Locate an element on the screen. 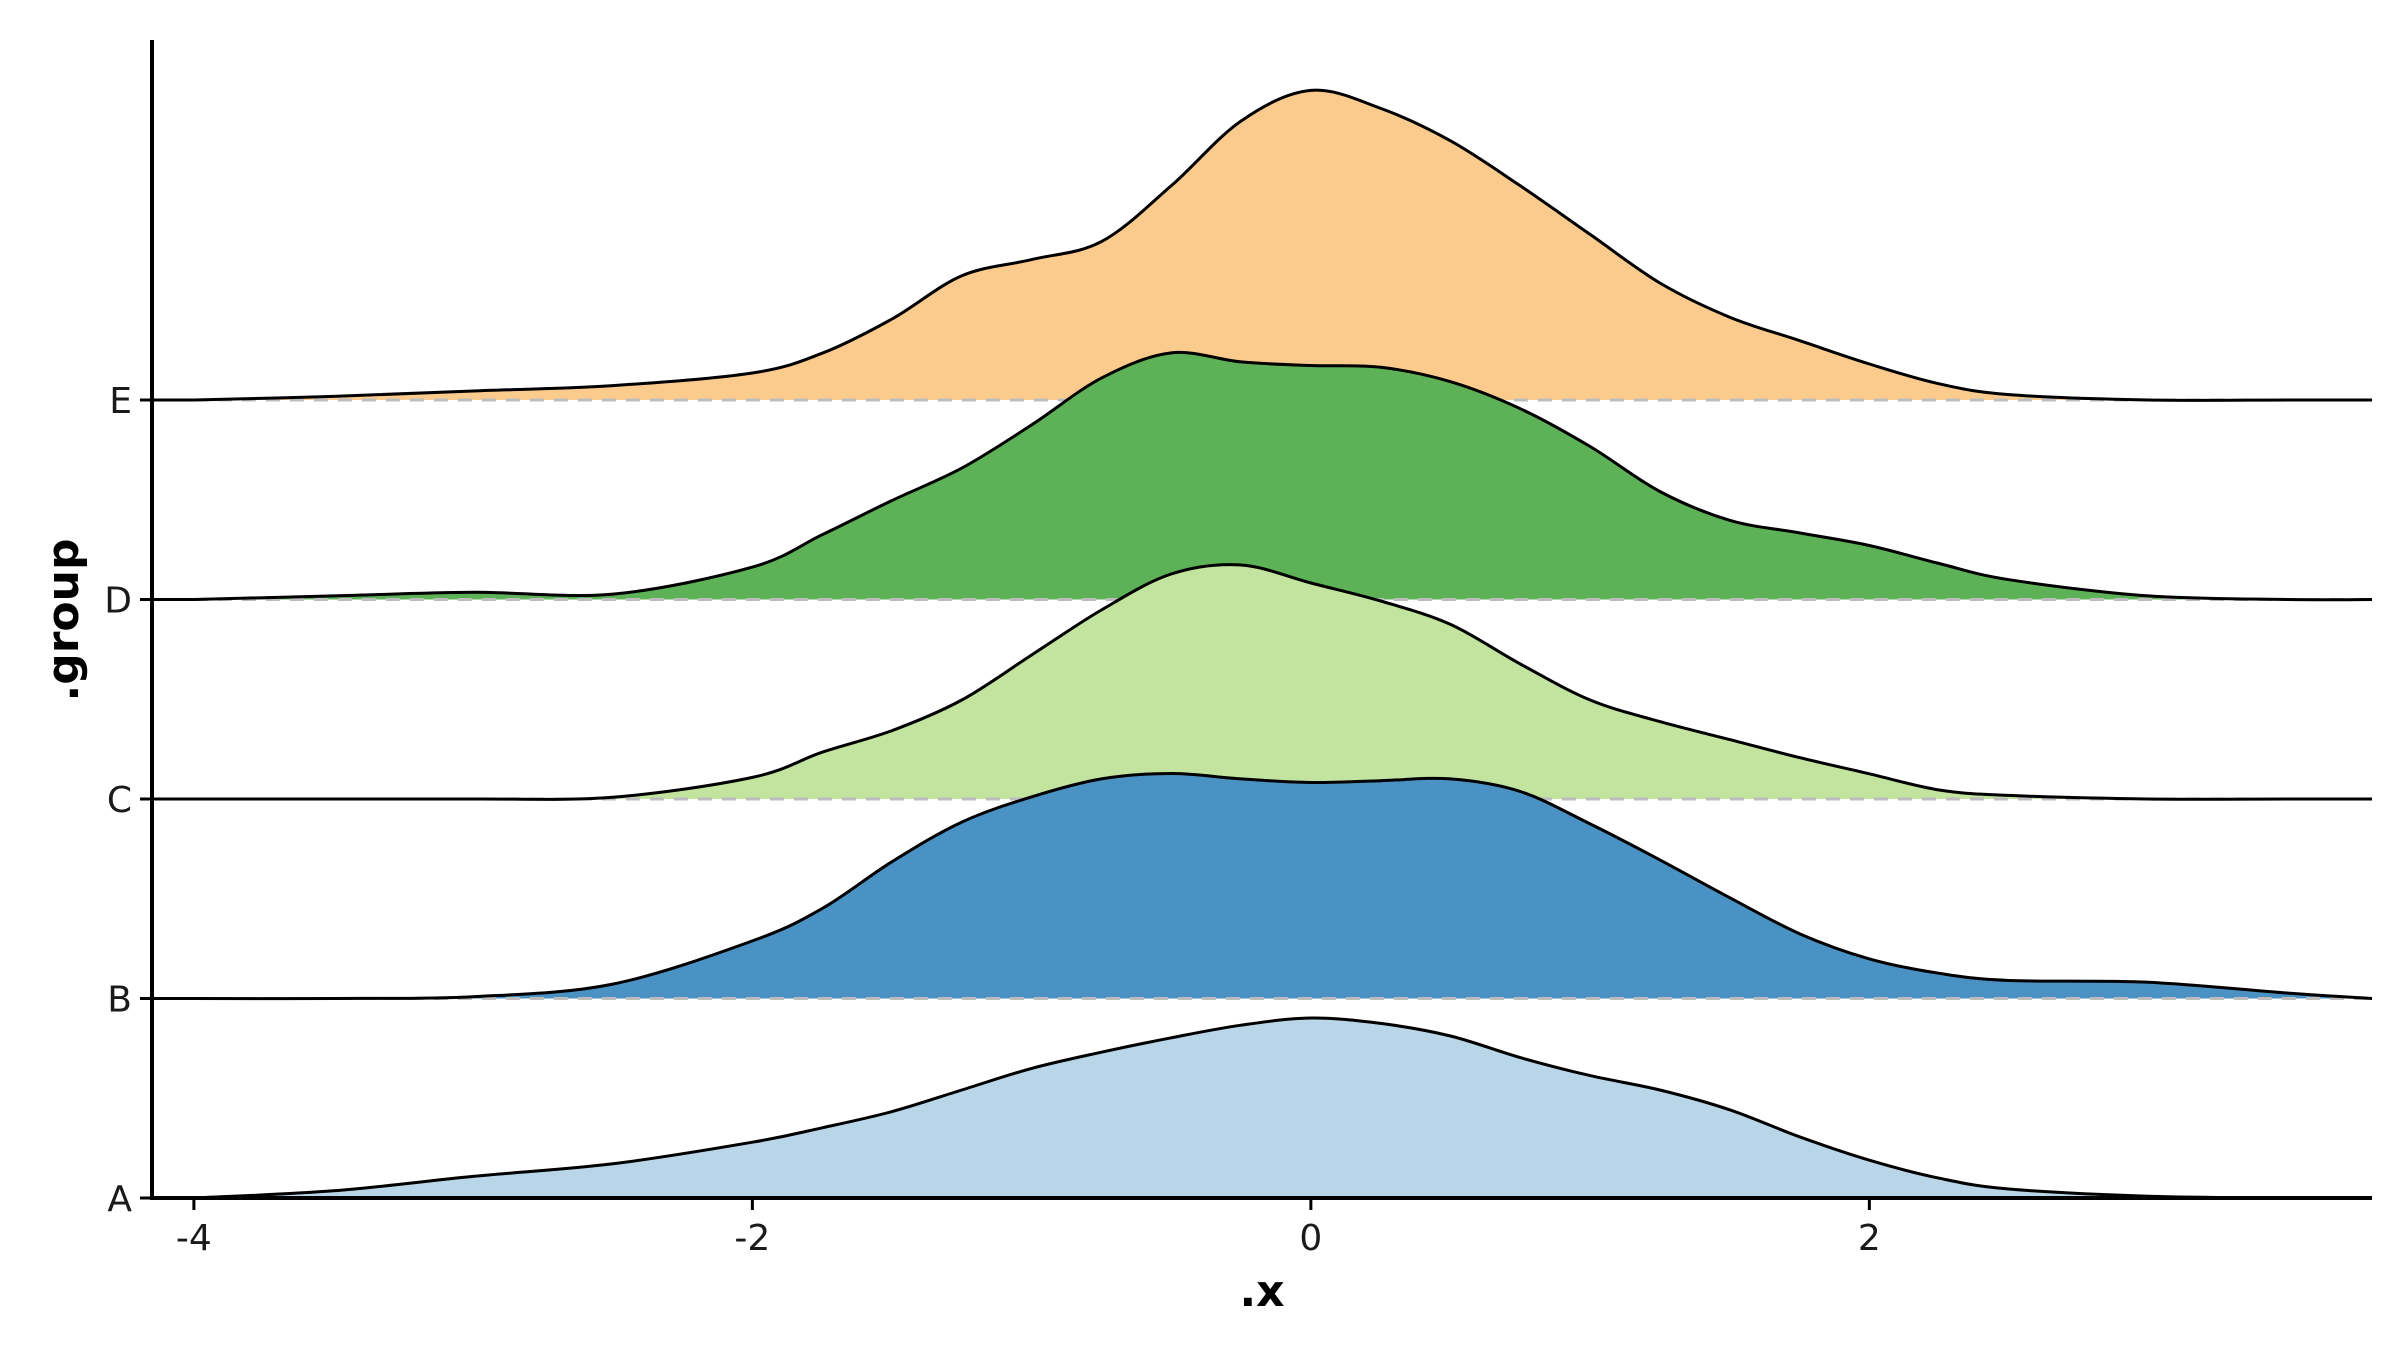 Image resolution: width=2400 pixels, height=1351 pixels. x-axis-title: .x is located at coordinates (1261, 1291).